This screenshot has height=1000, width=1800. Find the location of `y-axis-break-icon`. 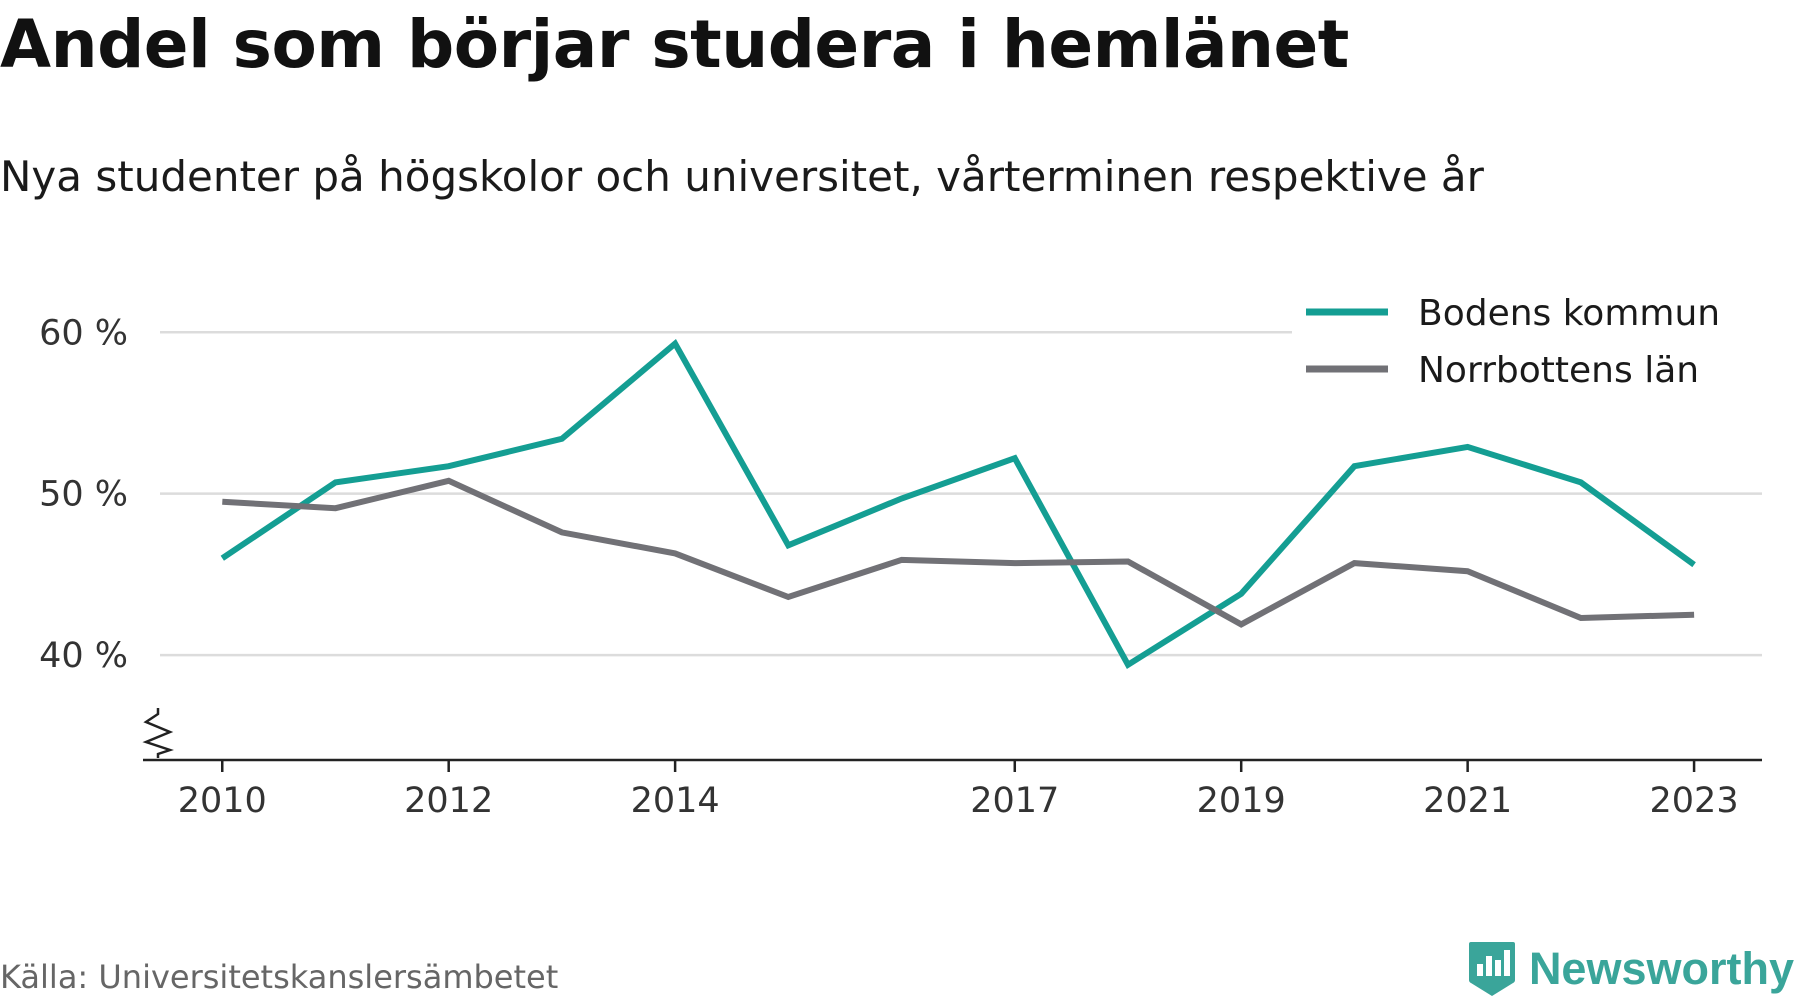

y-axis-break-icon is located at coordinates (158, 733).